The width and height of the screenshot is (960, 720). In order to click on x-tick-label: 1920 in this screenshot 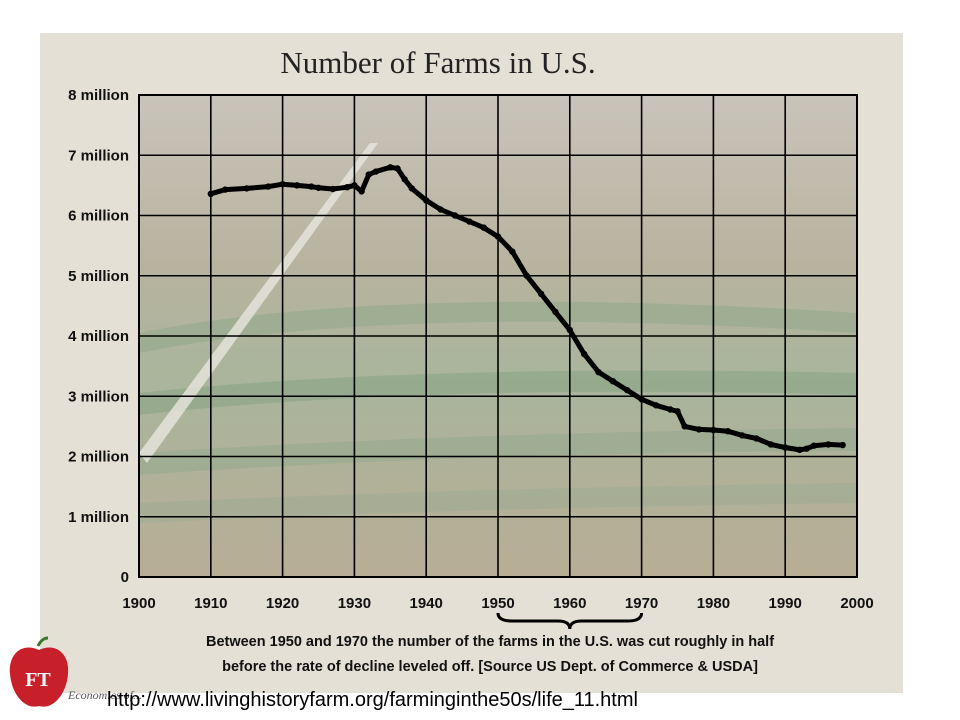, I will do `click(282, 603)`.